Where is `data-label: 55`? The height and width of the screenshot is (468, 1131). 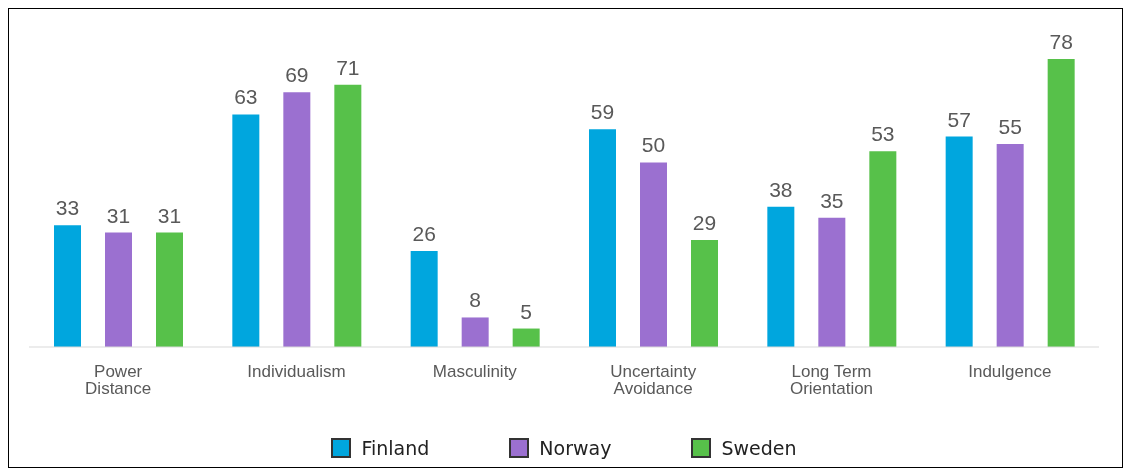
data-label: 55 is located at coordinates (1010, 126).